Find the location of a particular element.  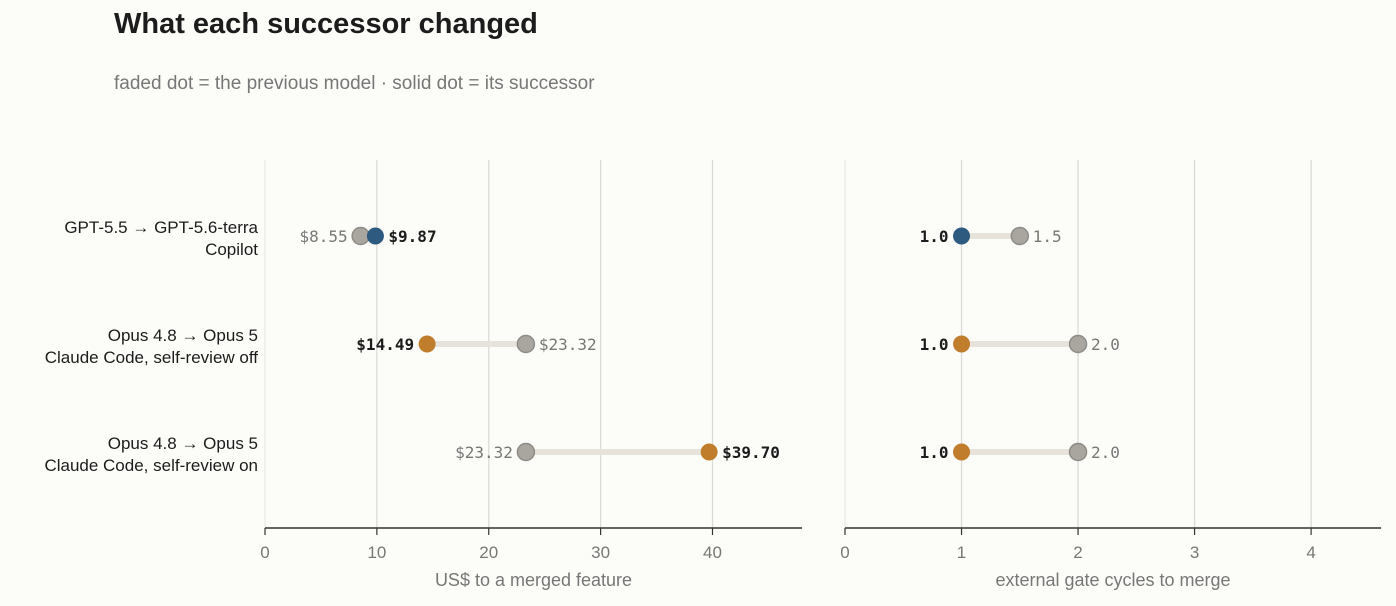

successor-value-label: $14.49 is located at coordinates (385, 344).